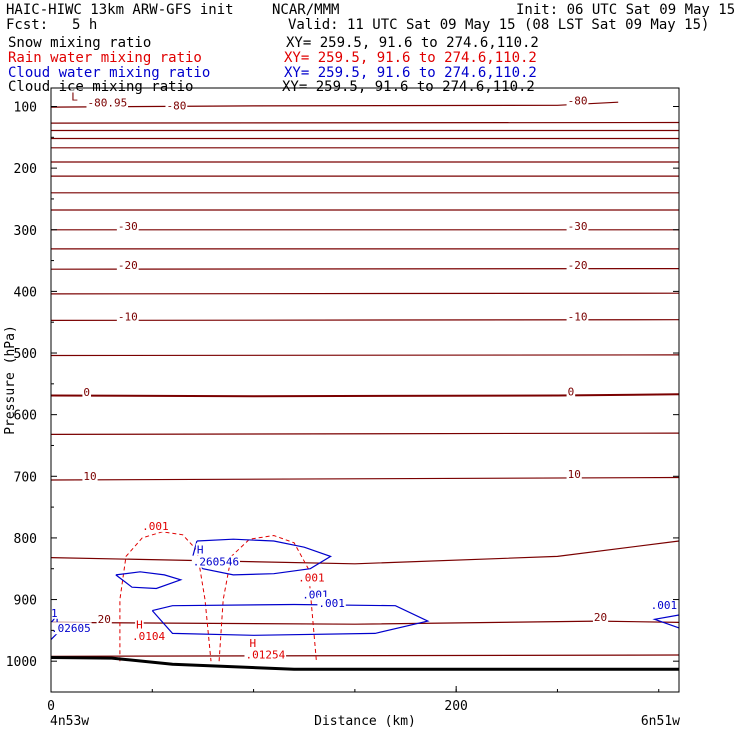 This screenshot has height=740, width=740. Describe the element at coordinates (21, 662) in the screenshot. I see `y-tick-label: 1000` at that location.